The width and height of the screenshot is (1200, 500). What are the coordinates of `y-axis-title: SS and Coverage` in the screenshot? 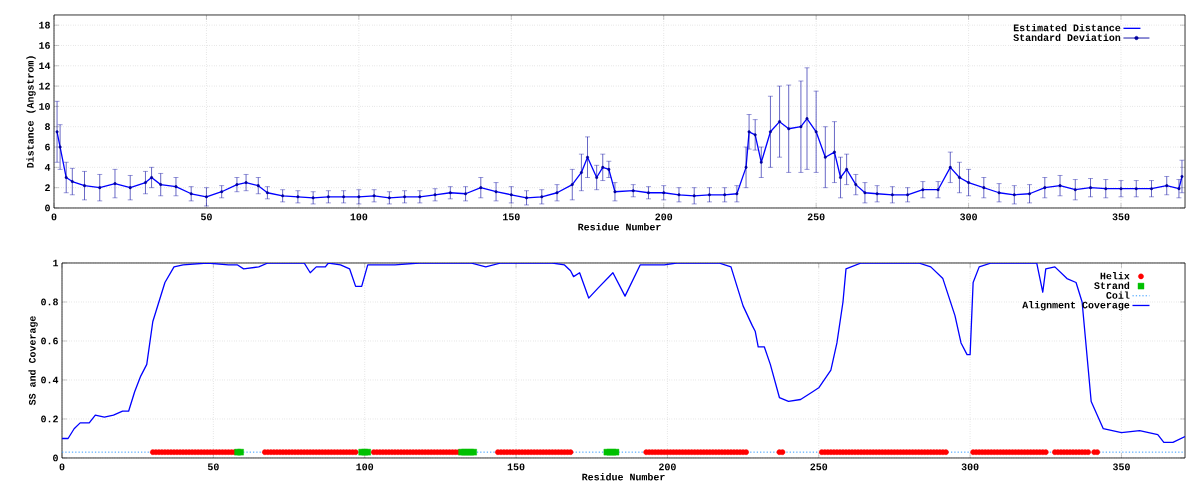 It's located at (33, 361).